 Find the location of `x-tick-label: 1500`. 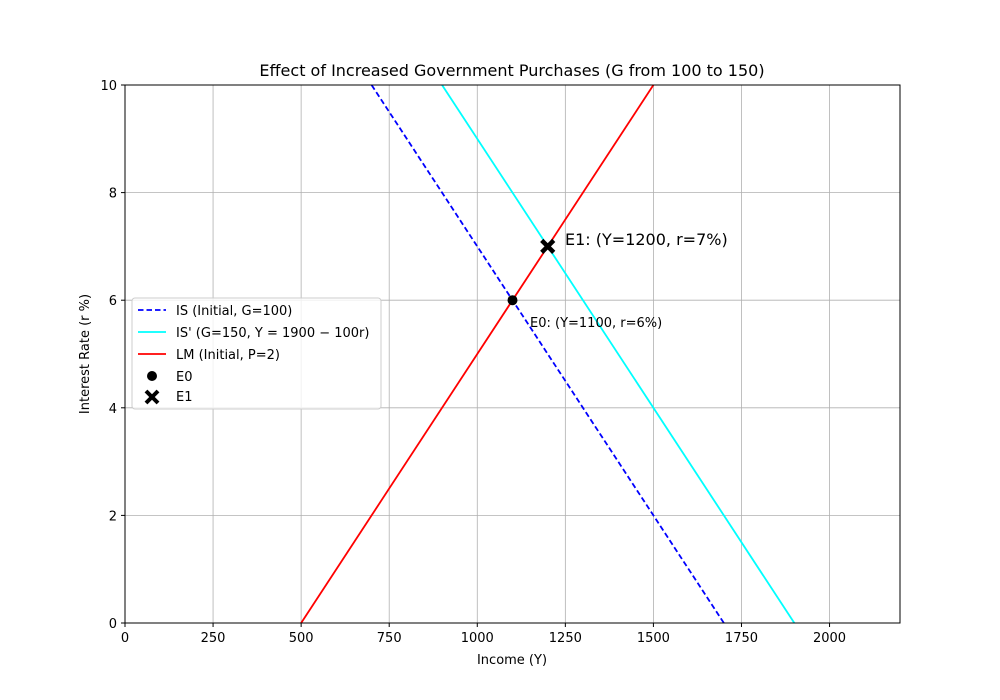

x-tick-label: 1500 is located at coordinates (653, 638).